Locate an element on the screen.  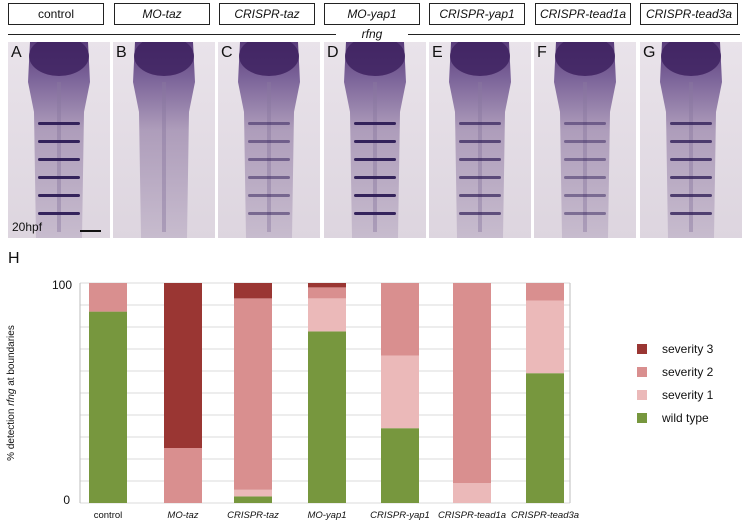
legend-item: severity 1 is located at coordinates (675, 395).